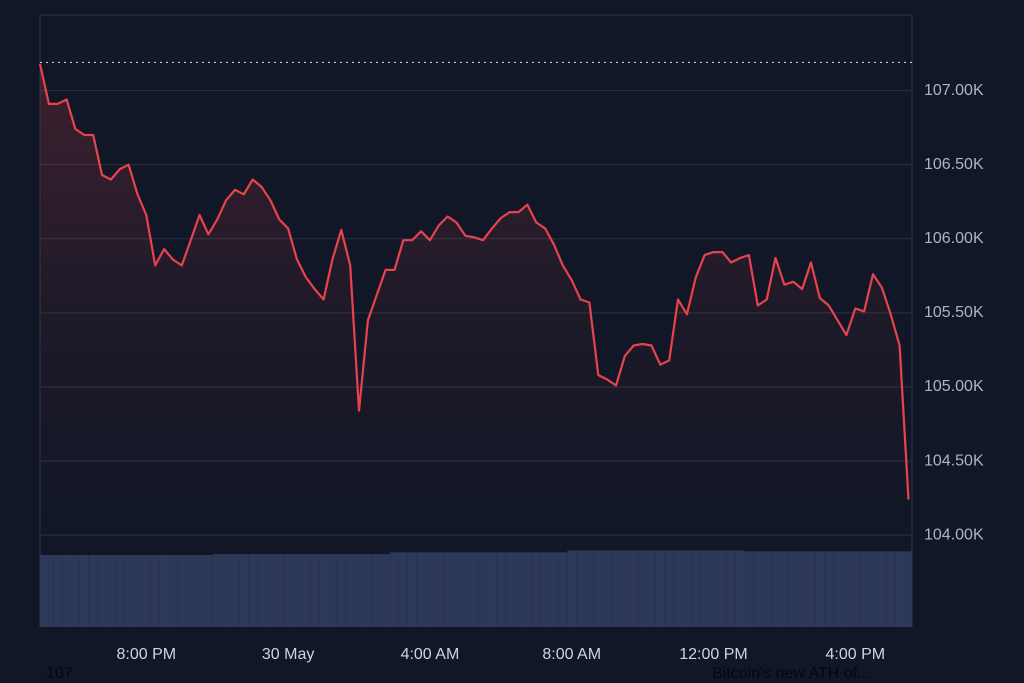  What do you see at coordinates (954, 238) in the screenshot?
I see `y-tick-label: 106.00K` at bounding box center [954, 238].